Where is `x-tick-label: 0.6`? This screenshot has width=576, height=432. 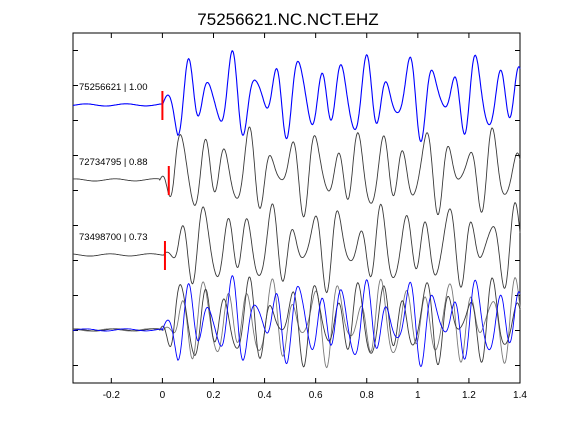 x-tick-label: 0.6 is located at coordinates (316, 395).